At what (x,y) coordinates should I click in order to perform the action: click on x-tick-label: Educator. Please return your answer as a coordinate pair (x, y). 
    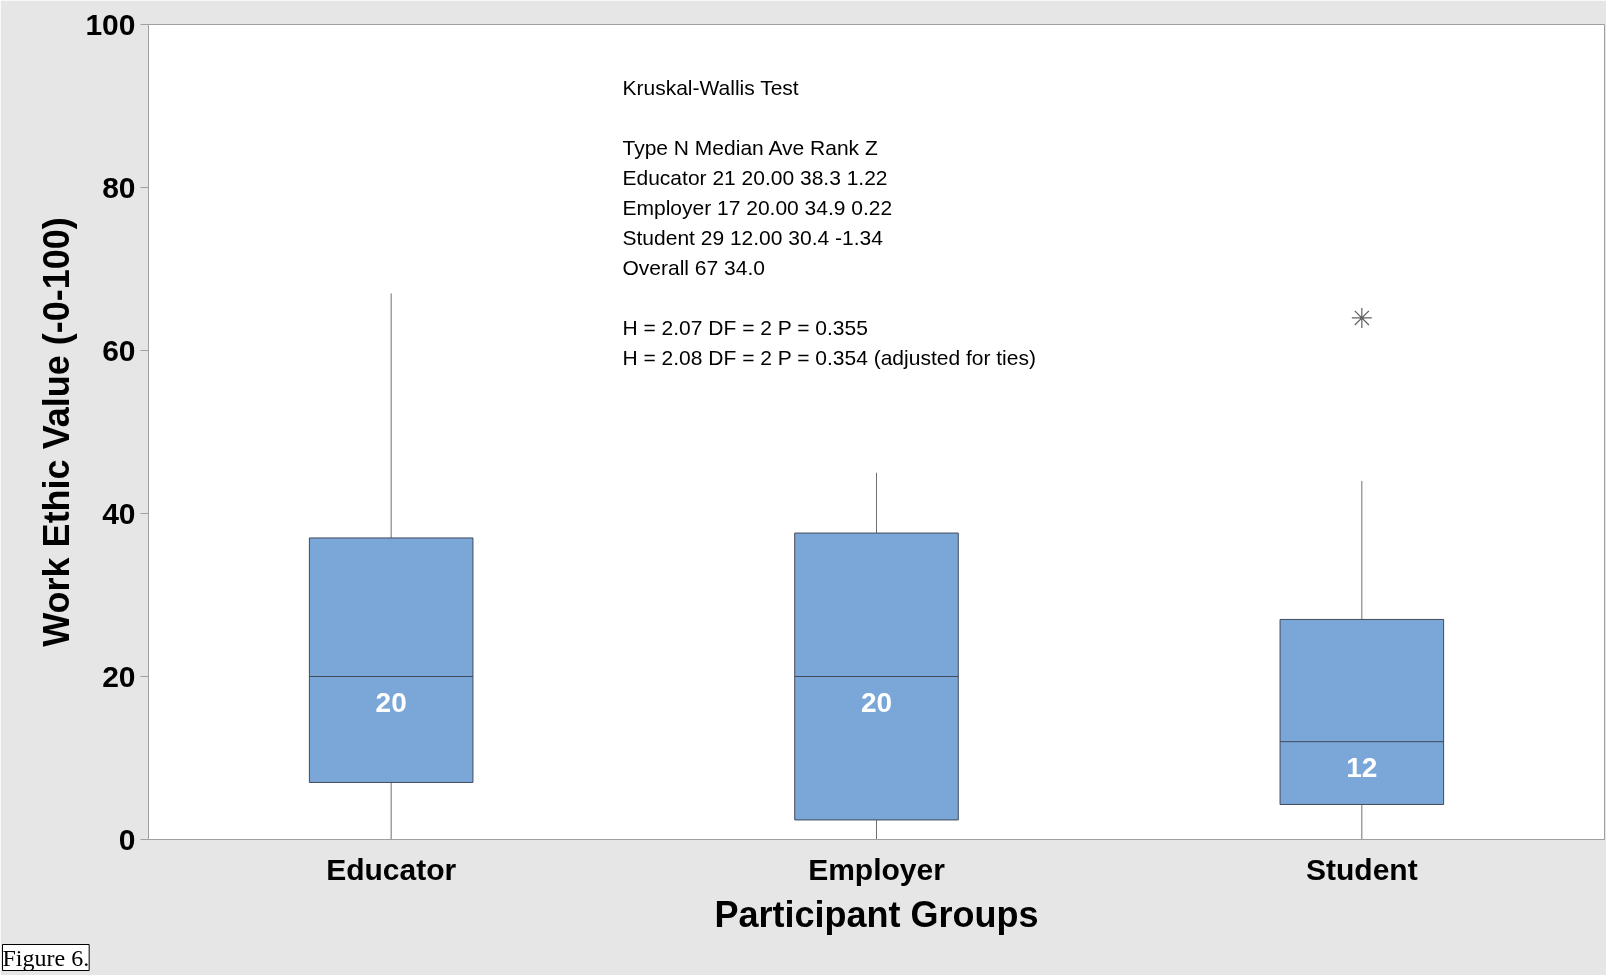
    Looking at the image, I should click on (391, 869).